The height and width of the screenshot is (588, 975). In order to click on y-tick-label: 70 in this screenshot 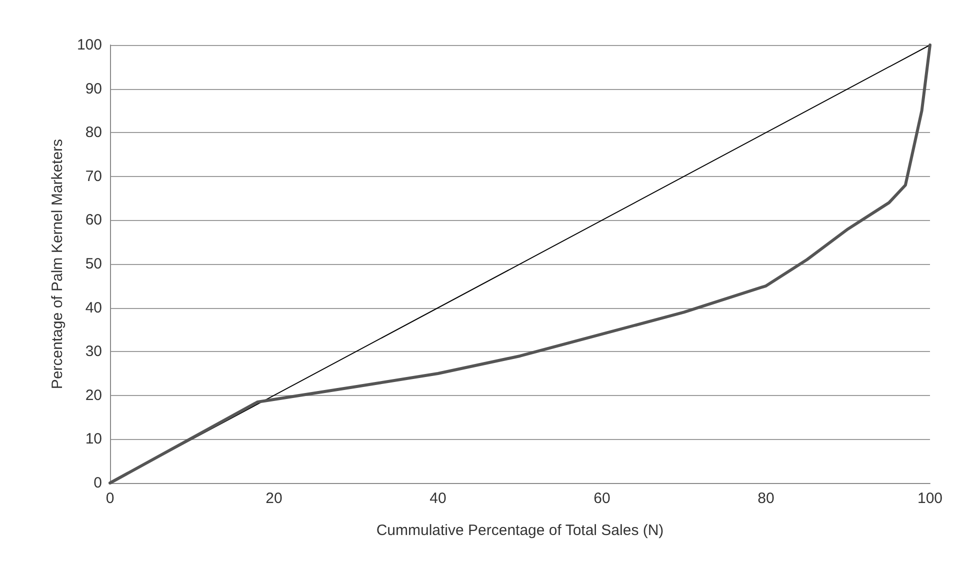, I will do `click(93, 176)`.